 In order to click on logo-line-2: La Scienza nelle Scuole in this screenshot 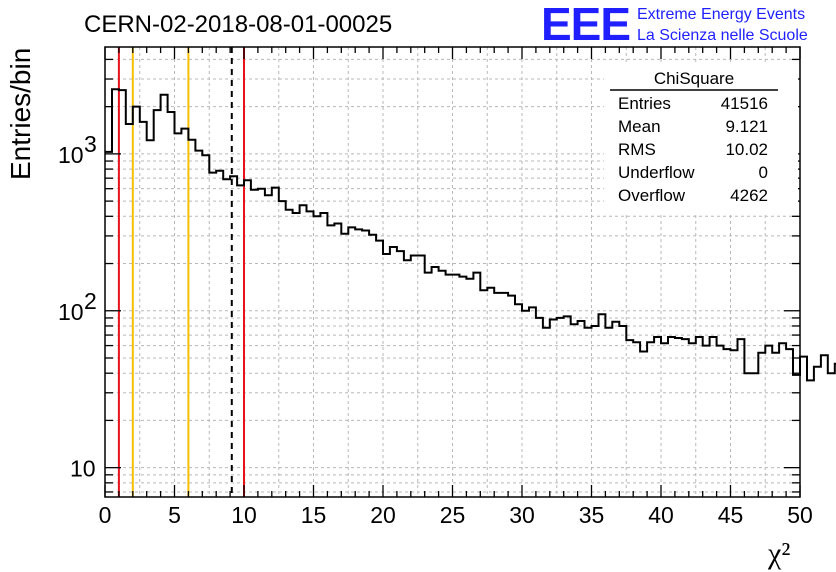, I will do `click(722, 35)`.